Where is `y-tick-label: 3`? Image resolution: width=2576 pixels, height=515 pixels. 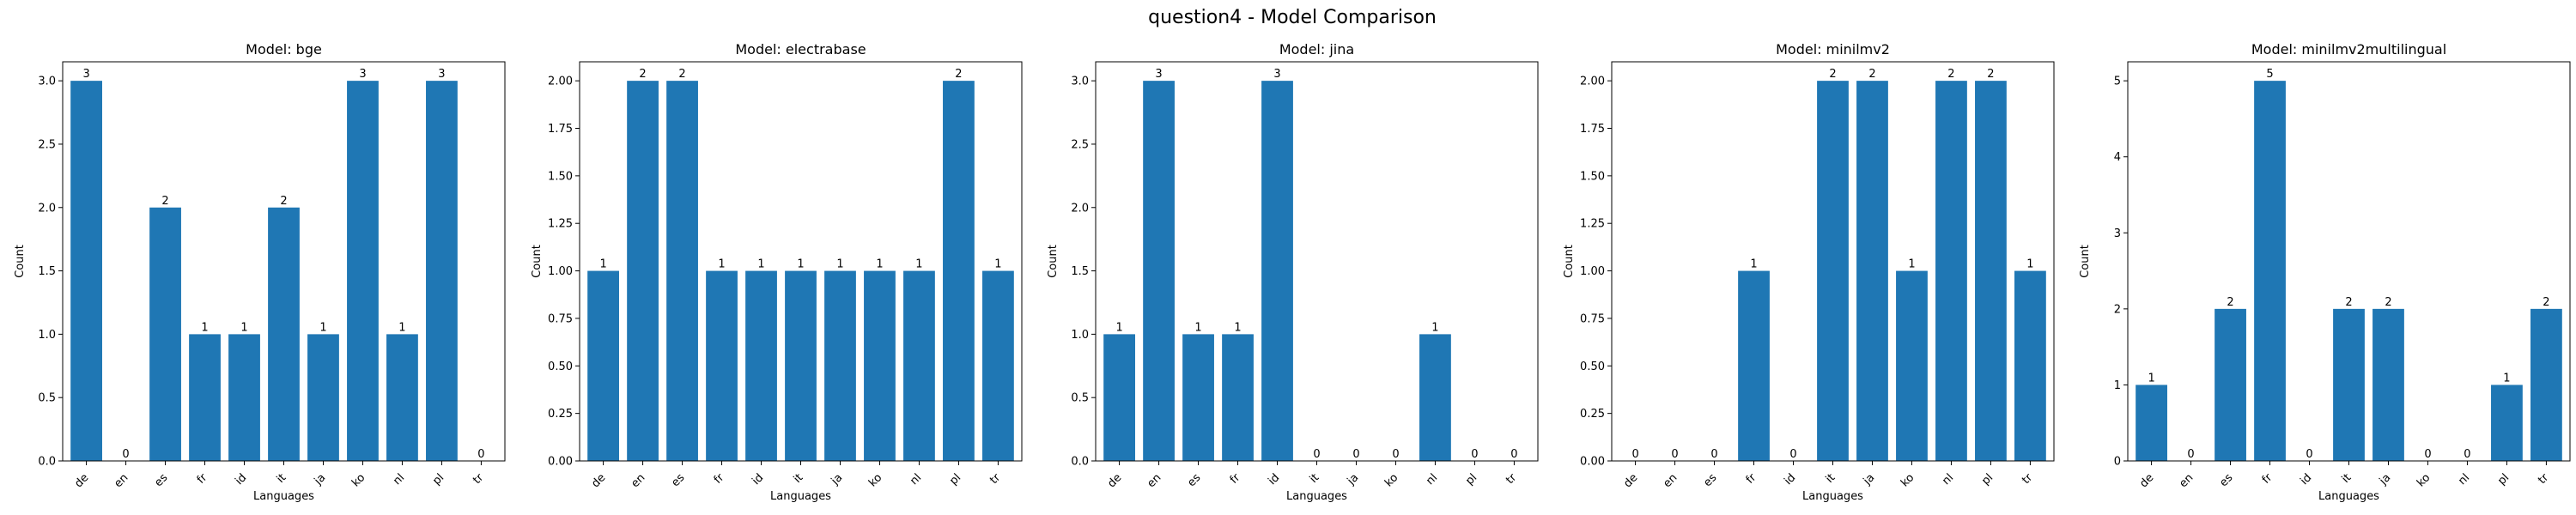 y-tick-label: 3 is located at coordinates (2118, 233).